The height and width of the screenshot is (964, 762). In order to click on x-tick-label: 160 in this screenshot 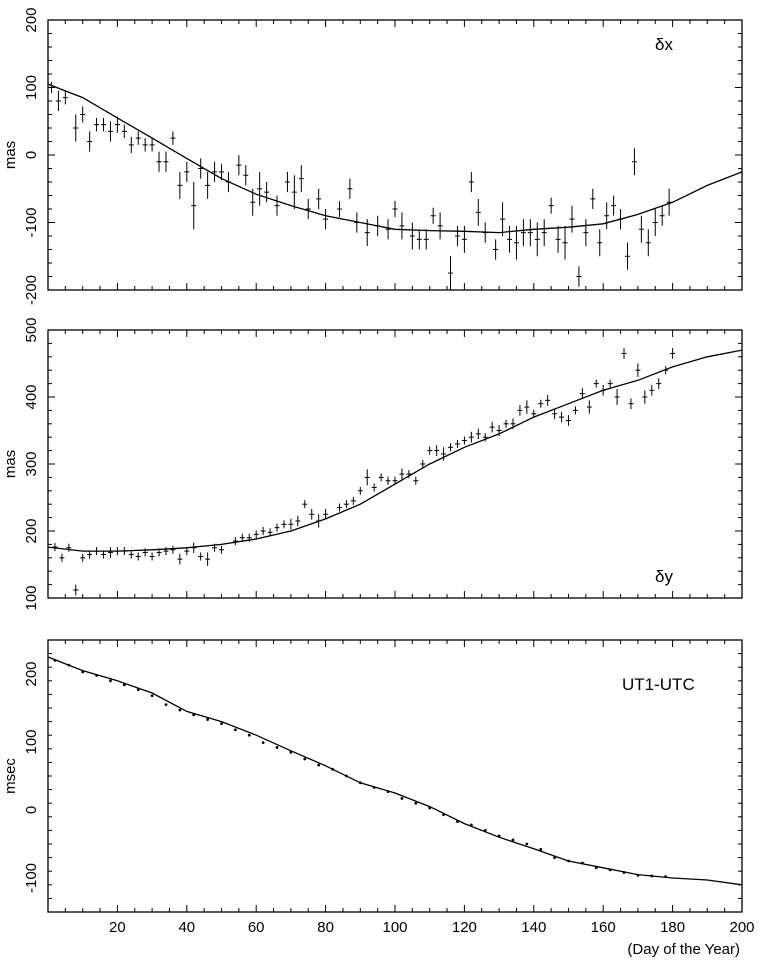, I will do `click(603, 927)`.